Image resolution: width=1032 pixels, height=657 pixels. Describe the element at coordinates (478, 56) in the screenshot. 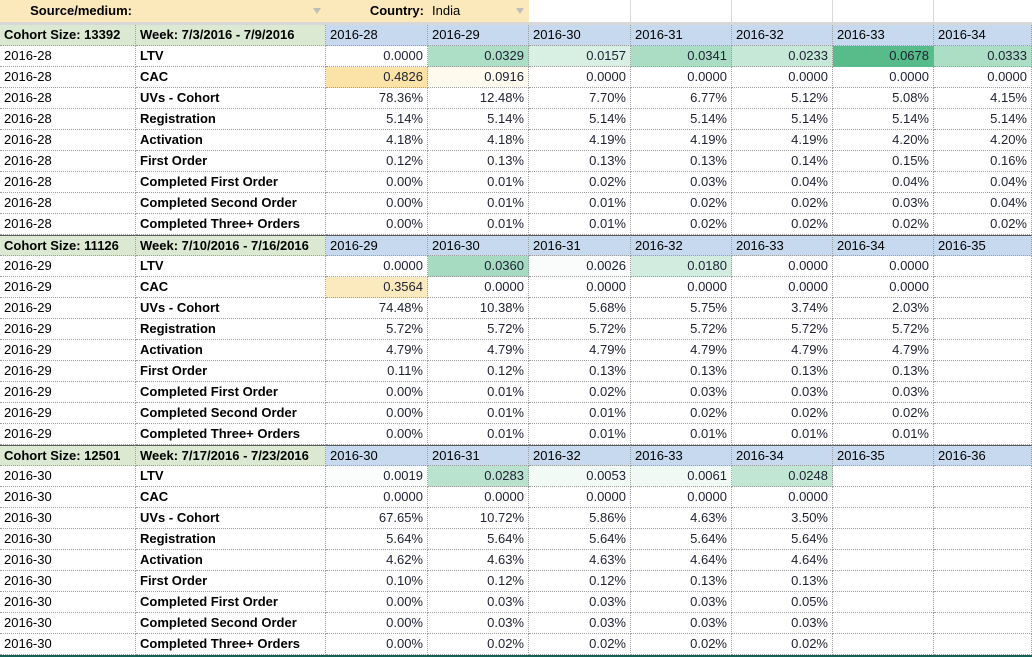

I see `value-cell: 0.0329` at that location.